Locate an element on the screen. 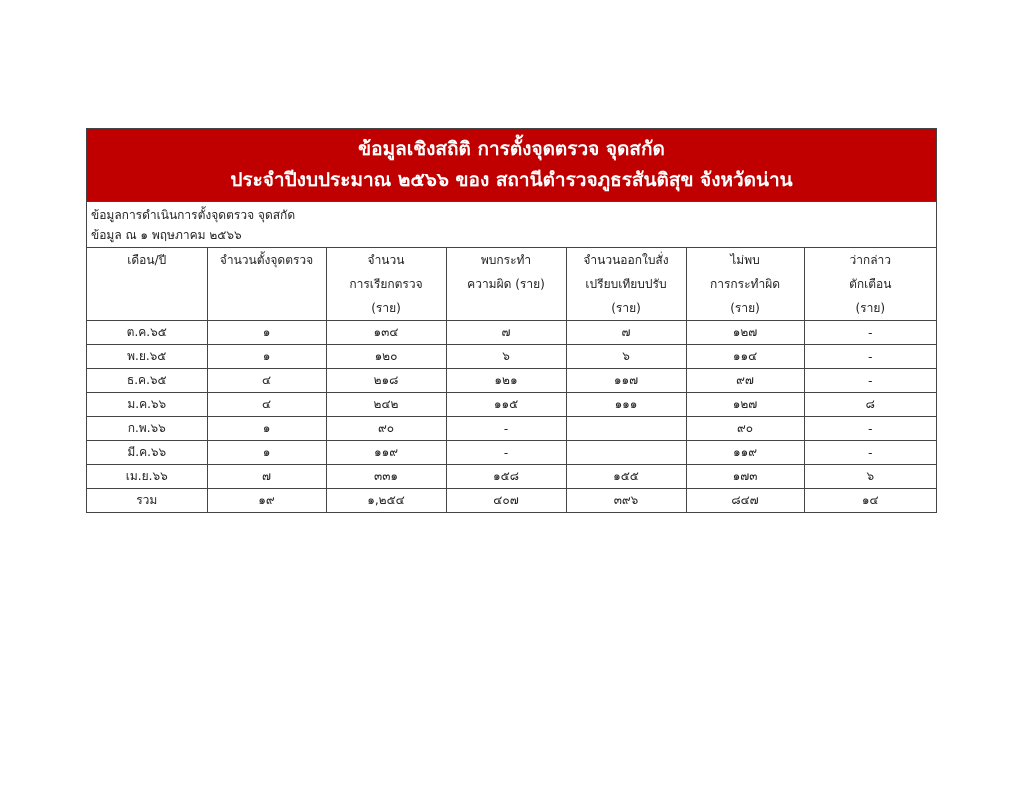  column-header-line: จำนวน is located at coordinates (386, 260).